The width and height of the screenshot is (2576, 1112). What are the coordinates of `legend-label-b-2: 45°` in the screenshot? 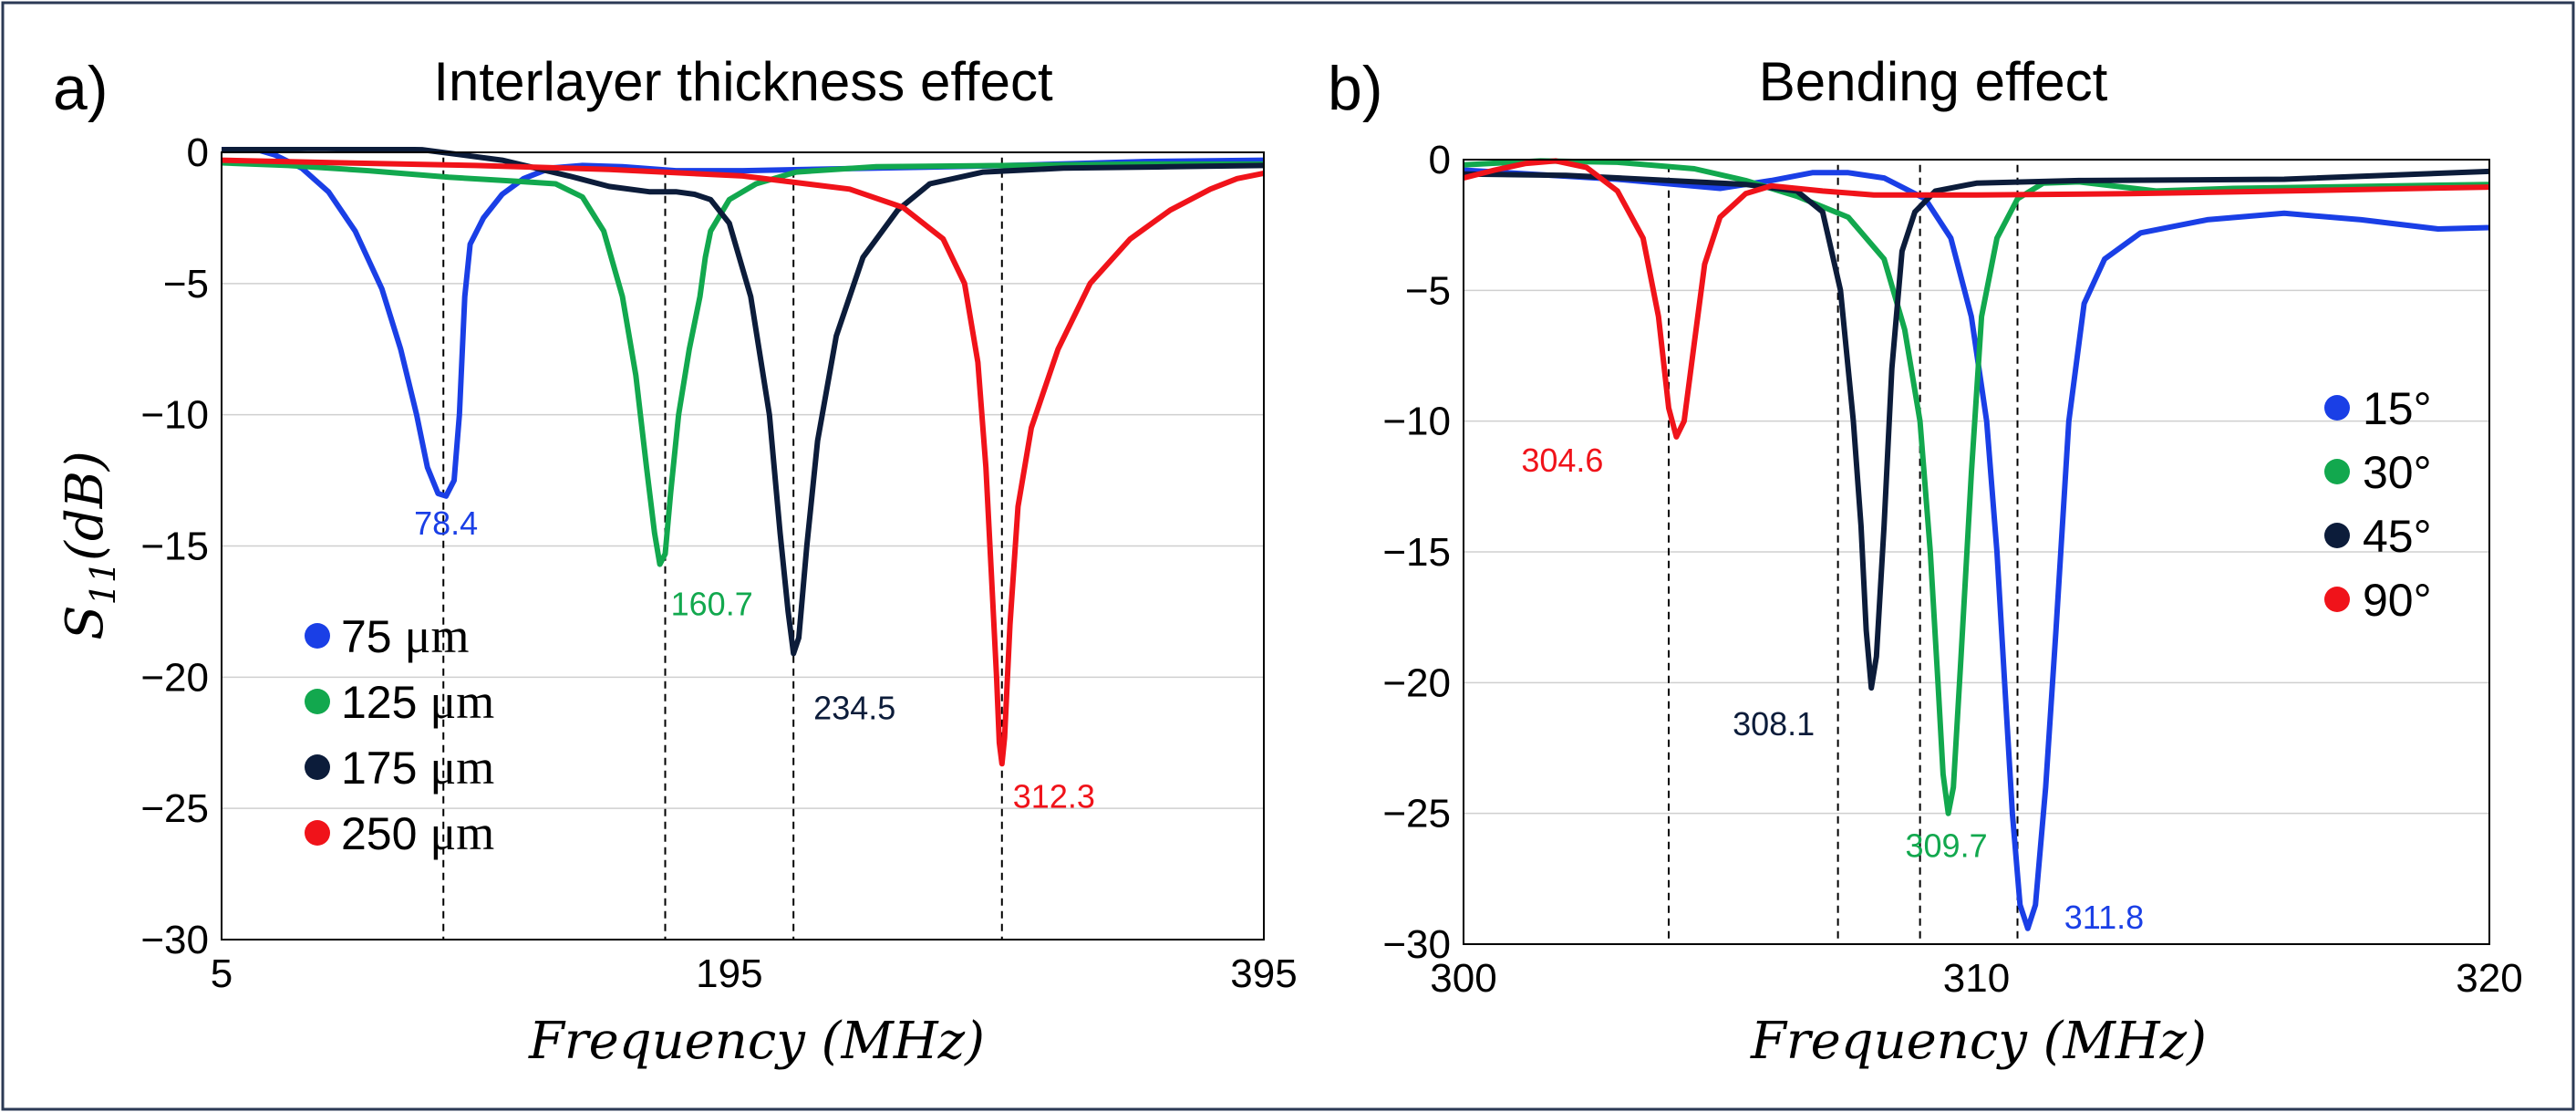 It's located at (2397, 536).